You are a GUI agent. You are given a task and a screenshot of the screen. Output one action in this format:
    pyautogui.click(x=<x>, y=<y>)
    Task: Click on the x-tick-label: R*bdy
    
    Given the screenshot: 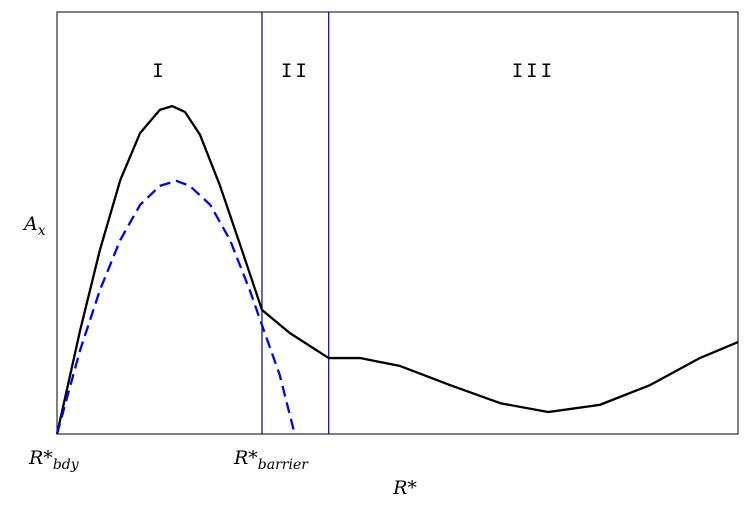 What is the action you would take?
    pyautogui.click(x=54, y=460)
    